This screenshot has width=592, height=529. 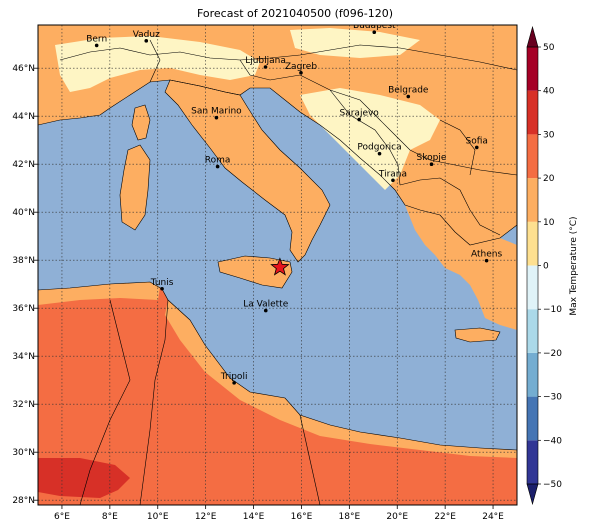 I want to click on balkan-cool-band, so click(x=370, y=139).